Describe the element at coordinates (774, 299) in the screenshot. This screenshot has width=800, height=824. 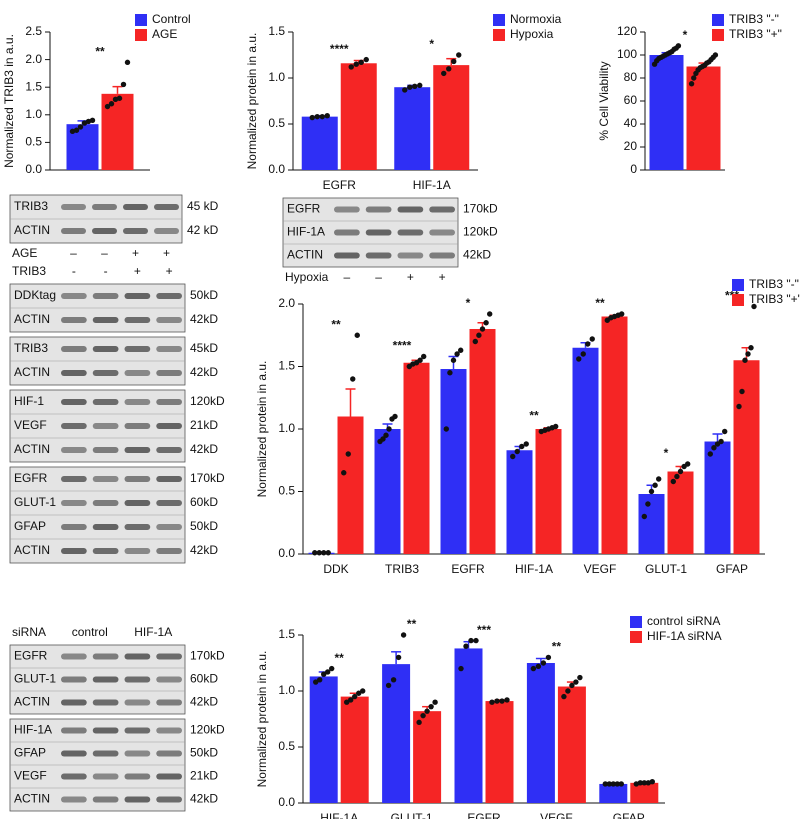
I see `legend-label: TRIB3 "+"` at that location.